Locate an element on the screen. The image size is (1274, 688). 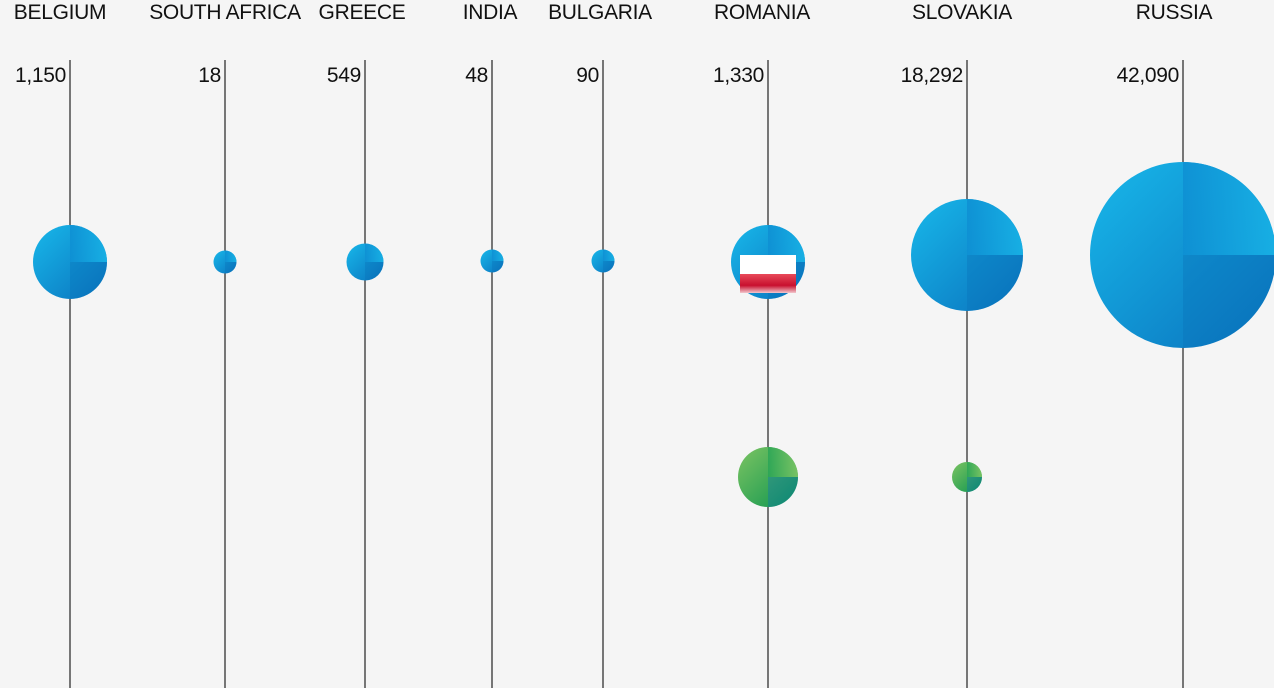
country-value-label: 18,292 is located at coordinates (932, 75).